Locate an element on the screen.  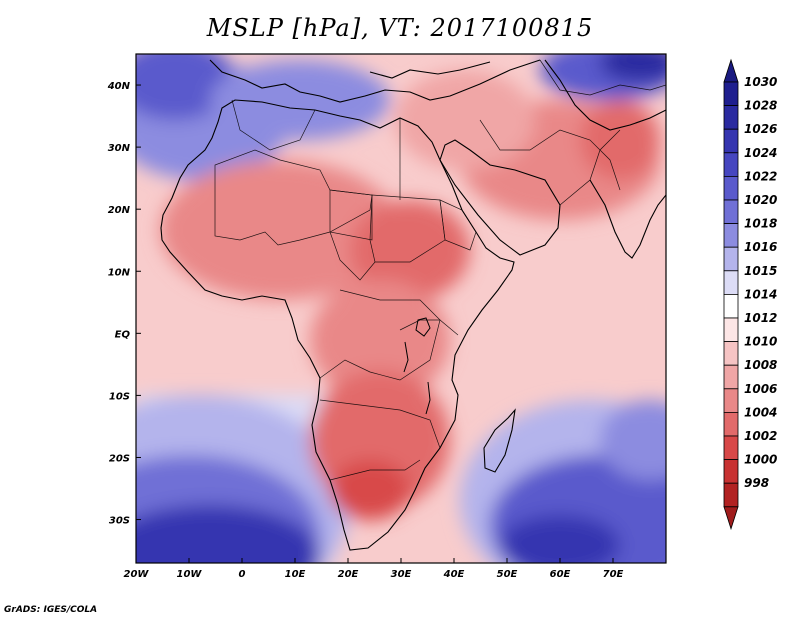
x-tick-label: 60E is located at coordinates (560, 574).